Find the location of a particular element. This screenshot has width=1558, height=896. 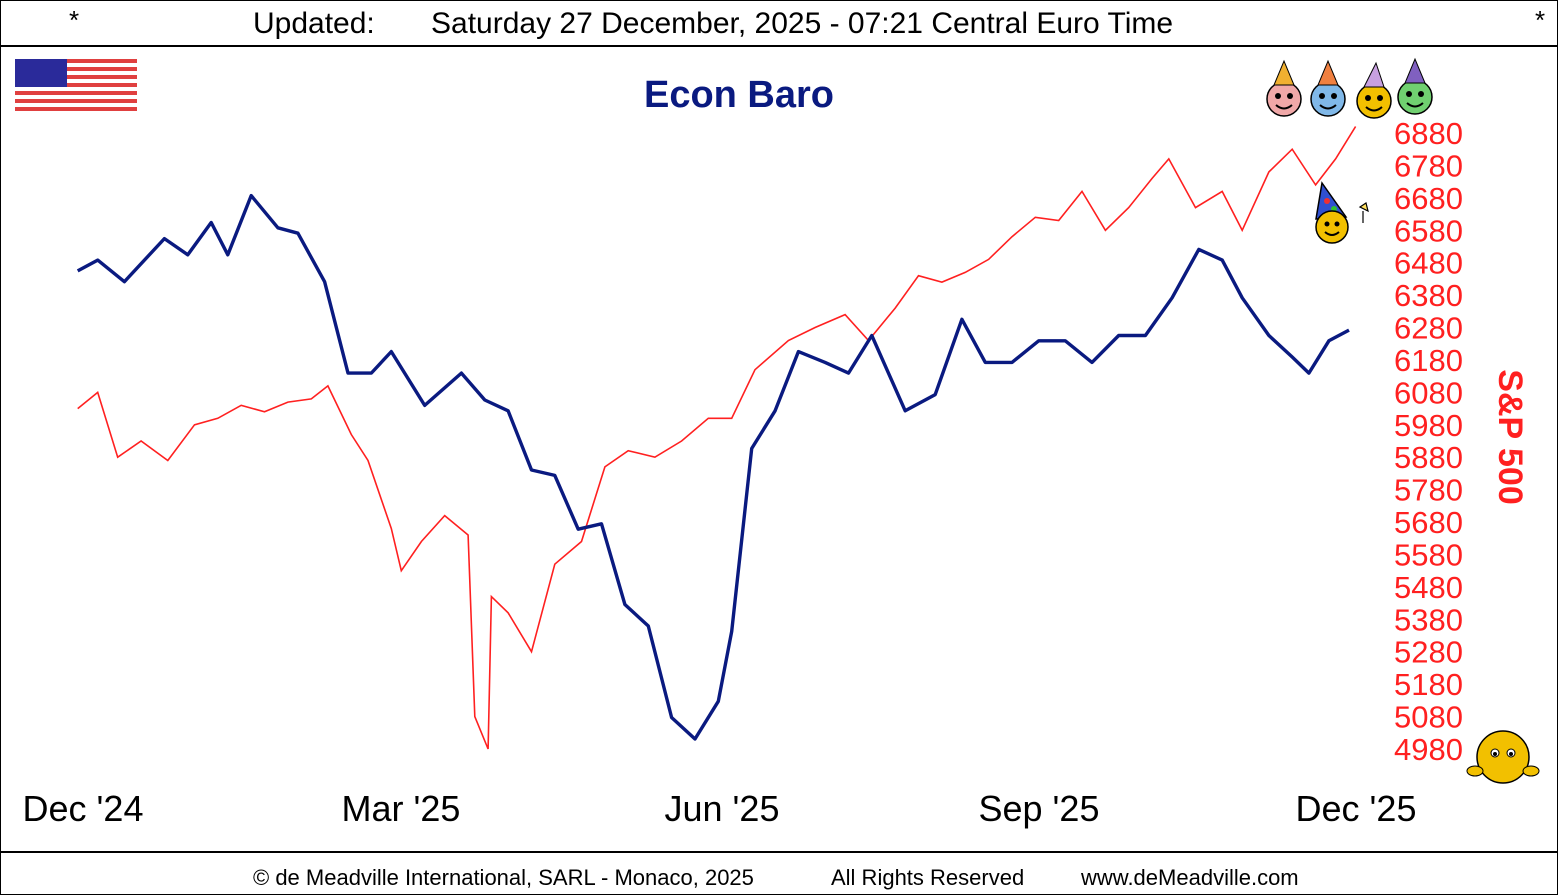

date-axis-ticks: Dec '24 Mar '25 Jun '25 Sep '25 Dec '25 is located at coordinates (720, 808).